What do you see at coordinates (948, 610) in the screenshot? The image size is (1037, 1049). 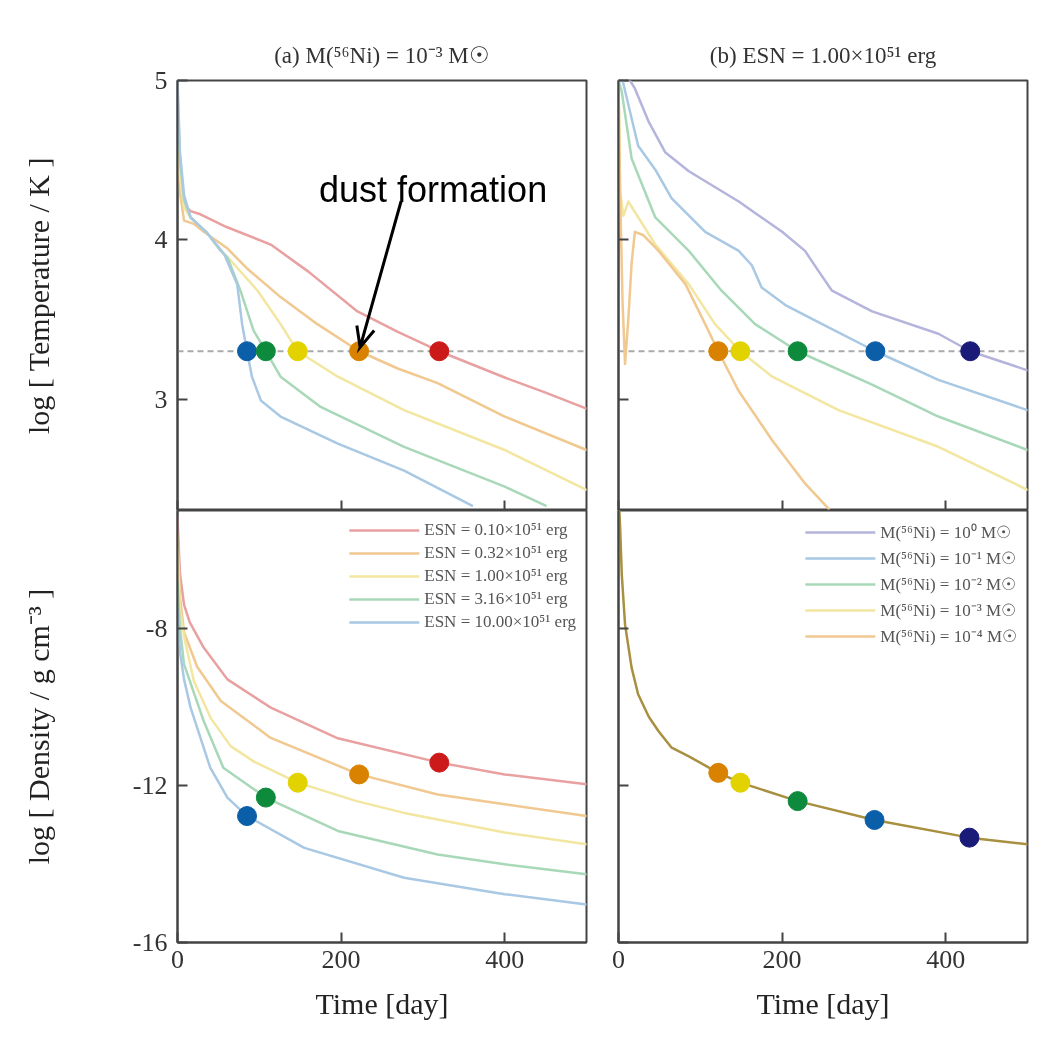 I see `legend-label: M(⁵⁶Ni) = 10⁻³ M☉` at bounding box center [948, 610].